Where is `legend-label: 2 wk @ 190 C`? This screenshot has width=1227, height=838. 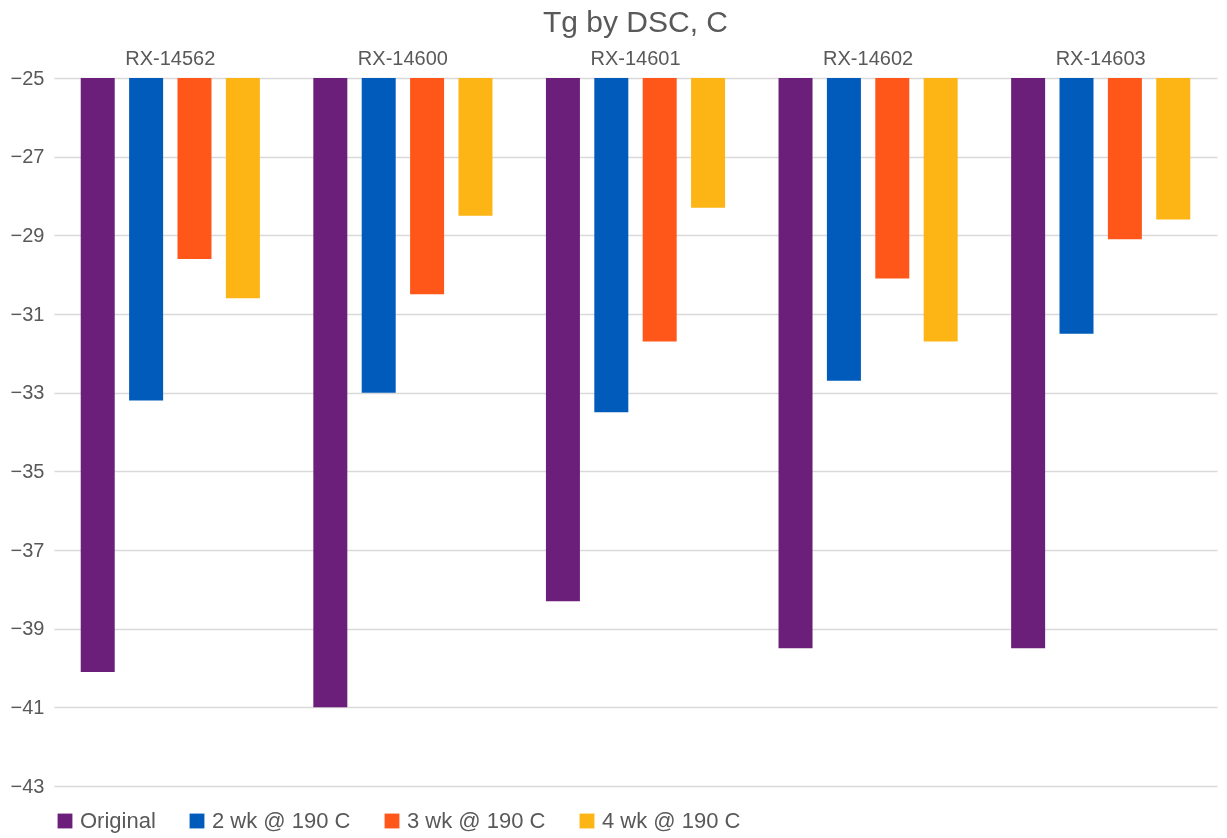 legend-label: 2 wk @ 190 C is located at coordinates (281, 820).